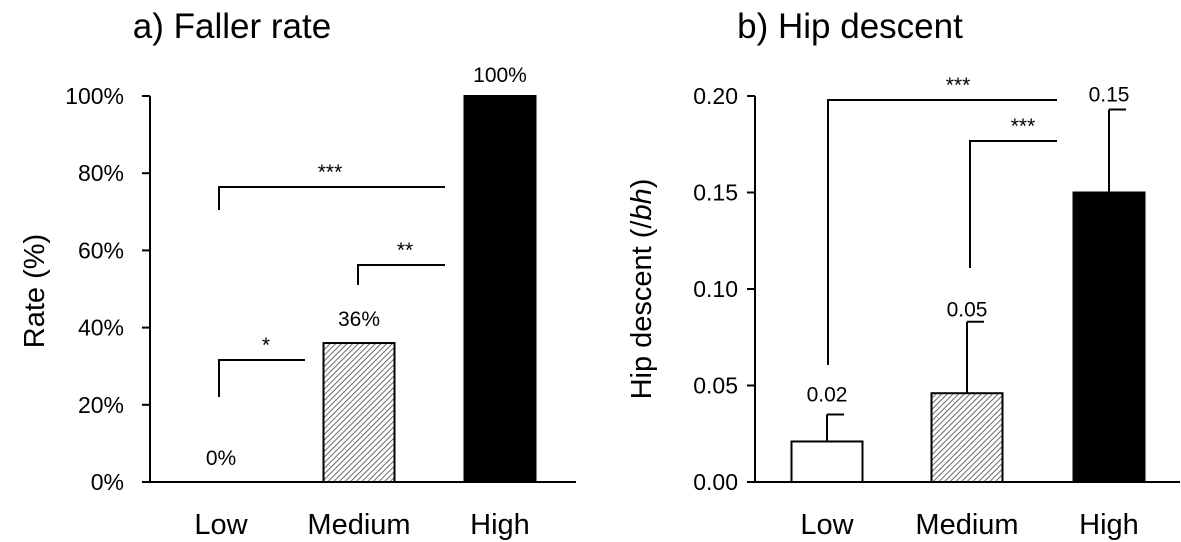  Describe the element at coordinates (500, 525) in the screenshot. I see `panel-a-category-label-high: High` at that location.